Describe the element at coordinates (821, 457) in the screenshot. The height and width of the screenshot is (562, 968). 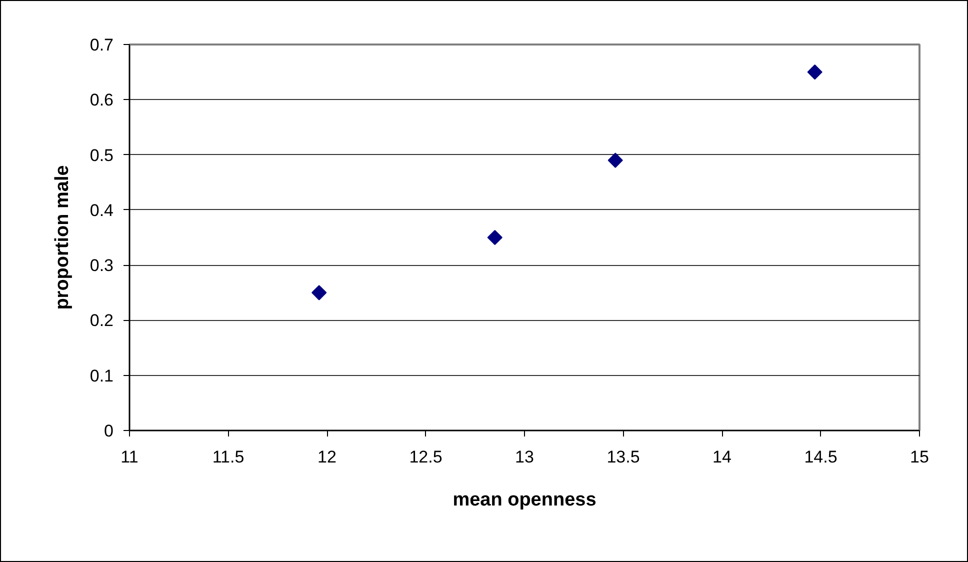
I see `x-tick-label: 14.5` at that location.